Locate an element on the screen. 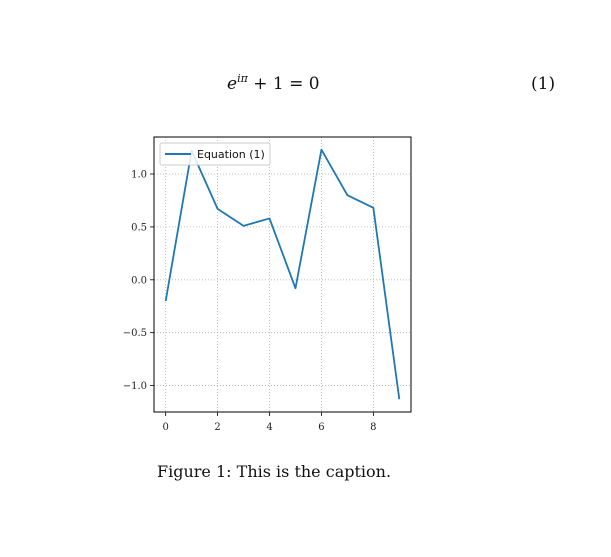 The height and width of the screenshot is (557, 611). legend: Equation (1) is located at coordinates (215, 154).